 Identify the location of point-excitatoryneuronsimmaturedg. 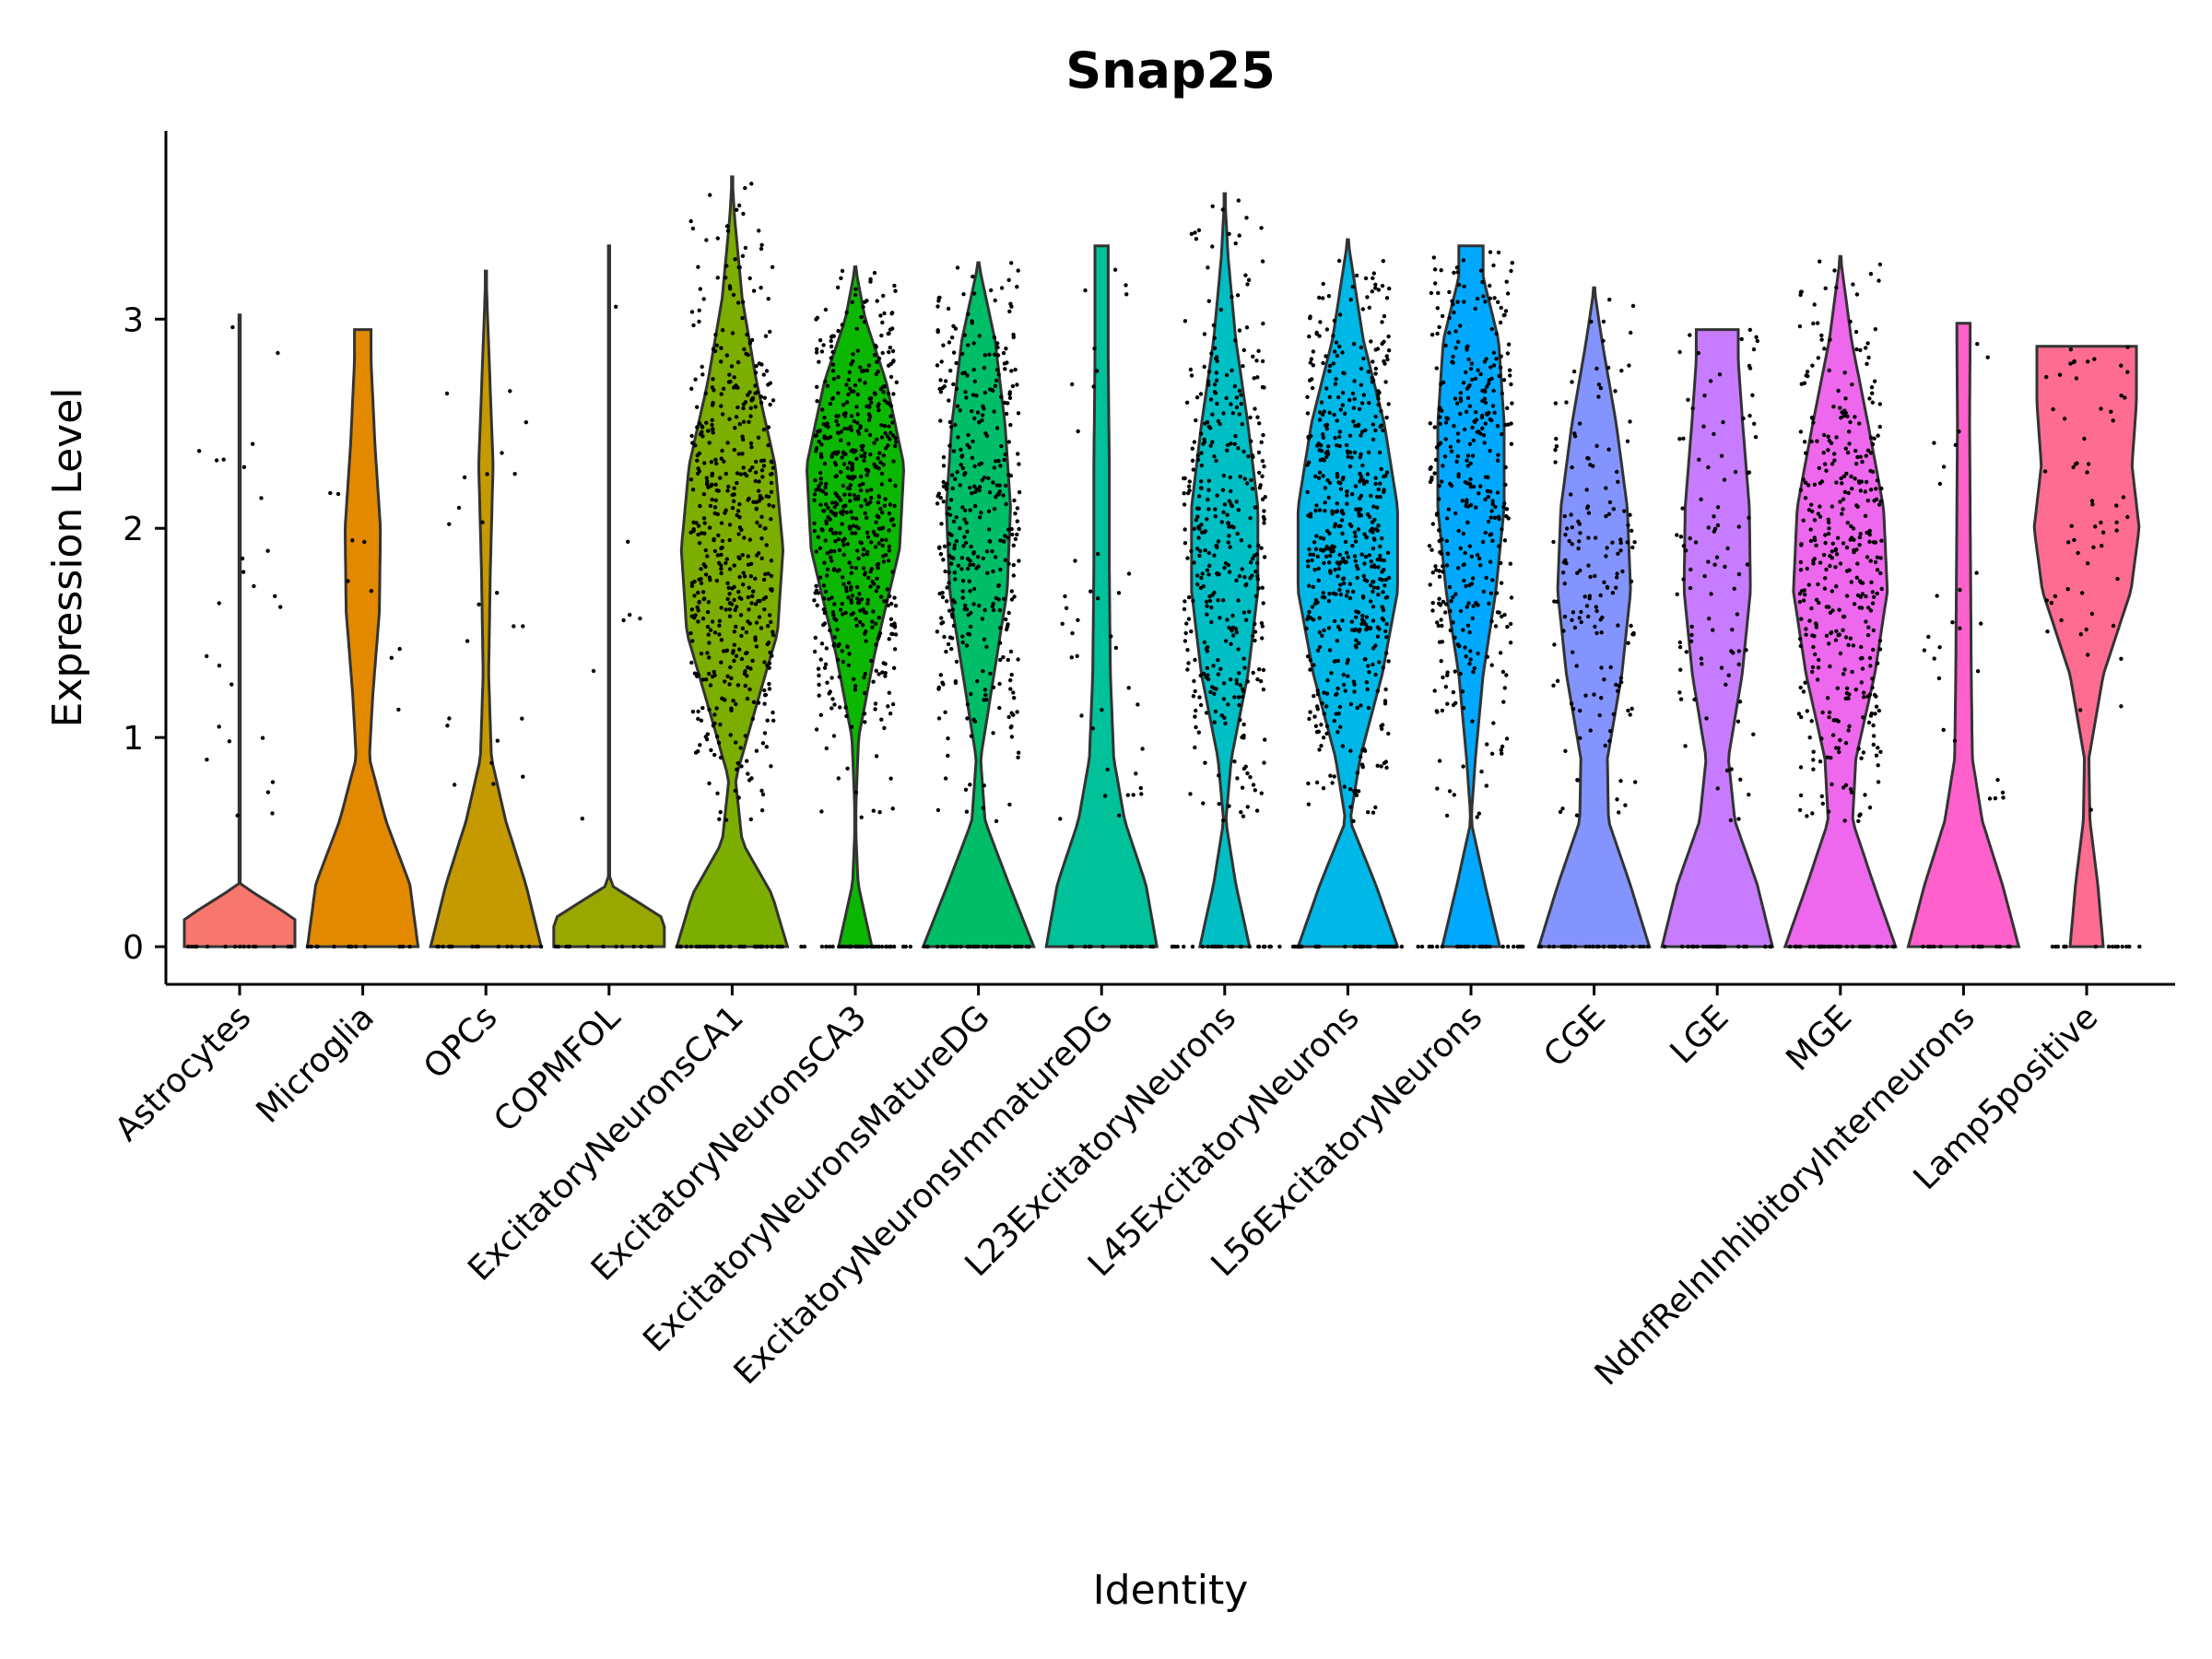
(1140, 946).